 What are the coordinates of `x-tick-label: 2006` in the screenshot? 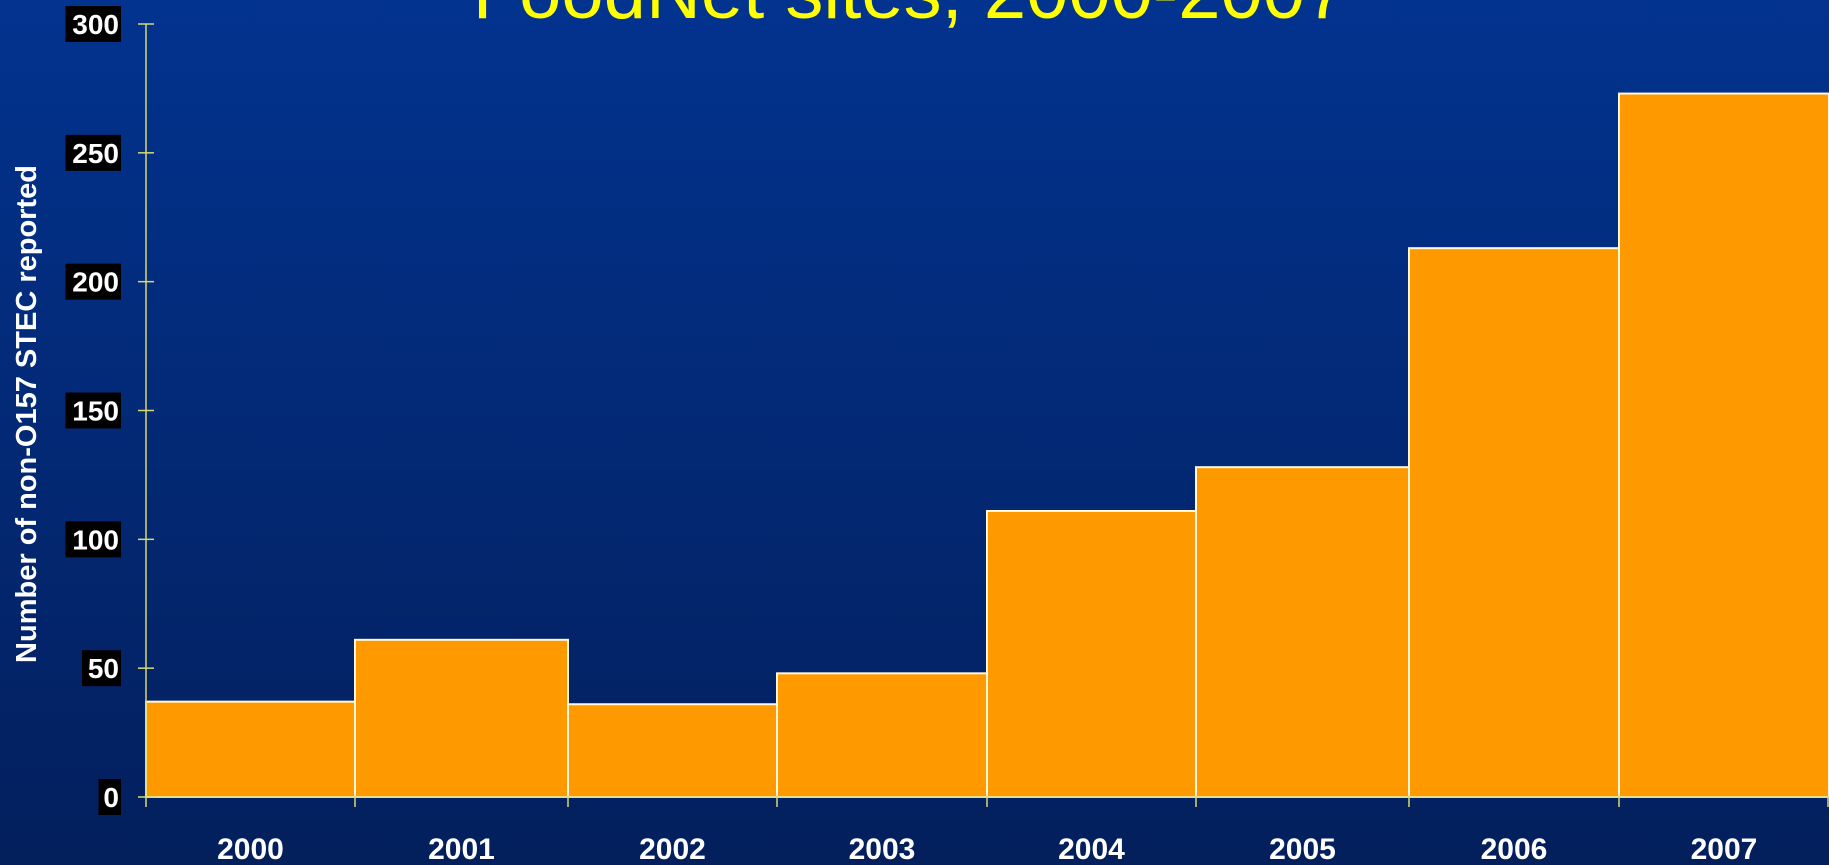 It's located at (1514, 849).